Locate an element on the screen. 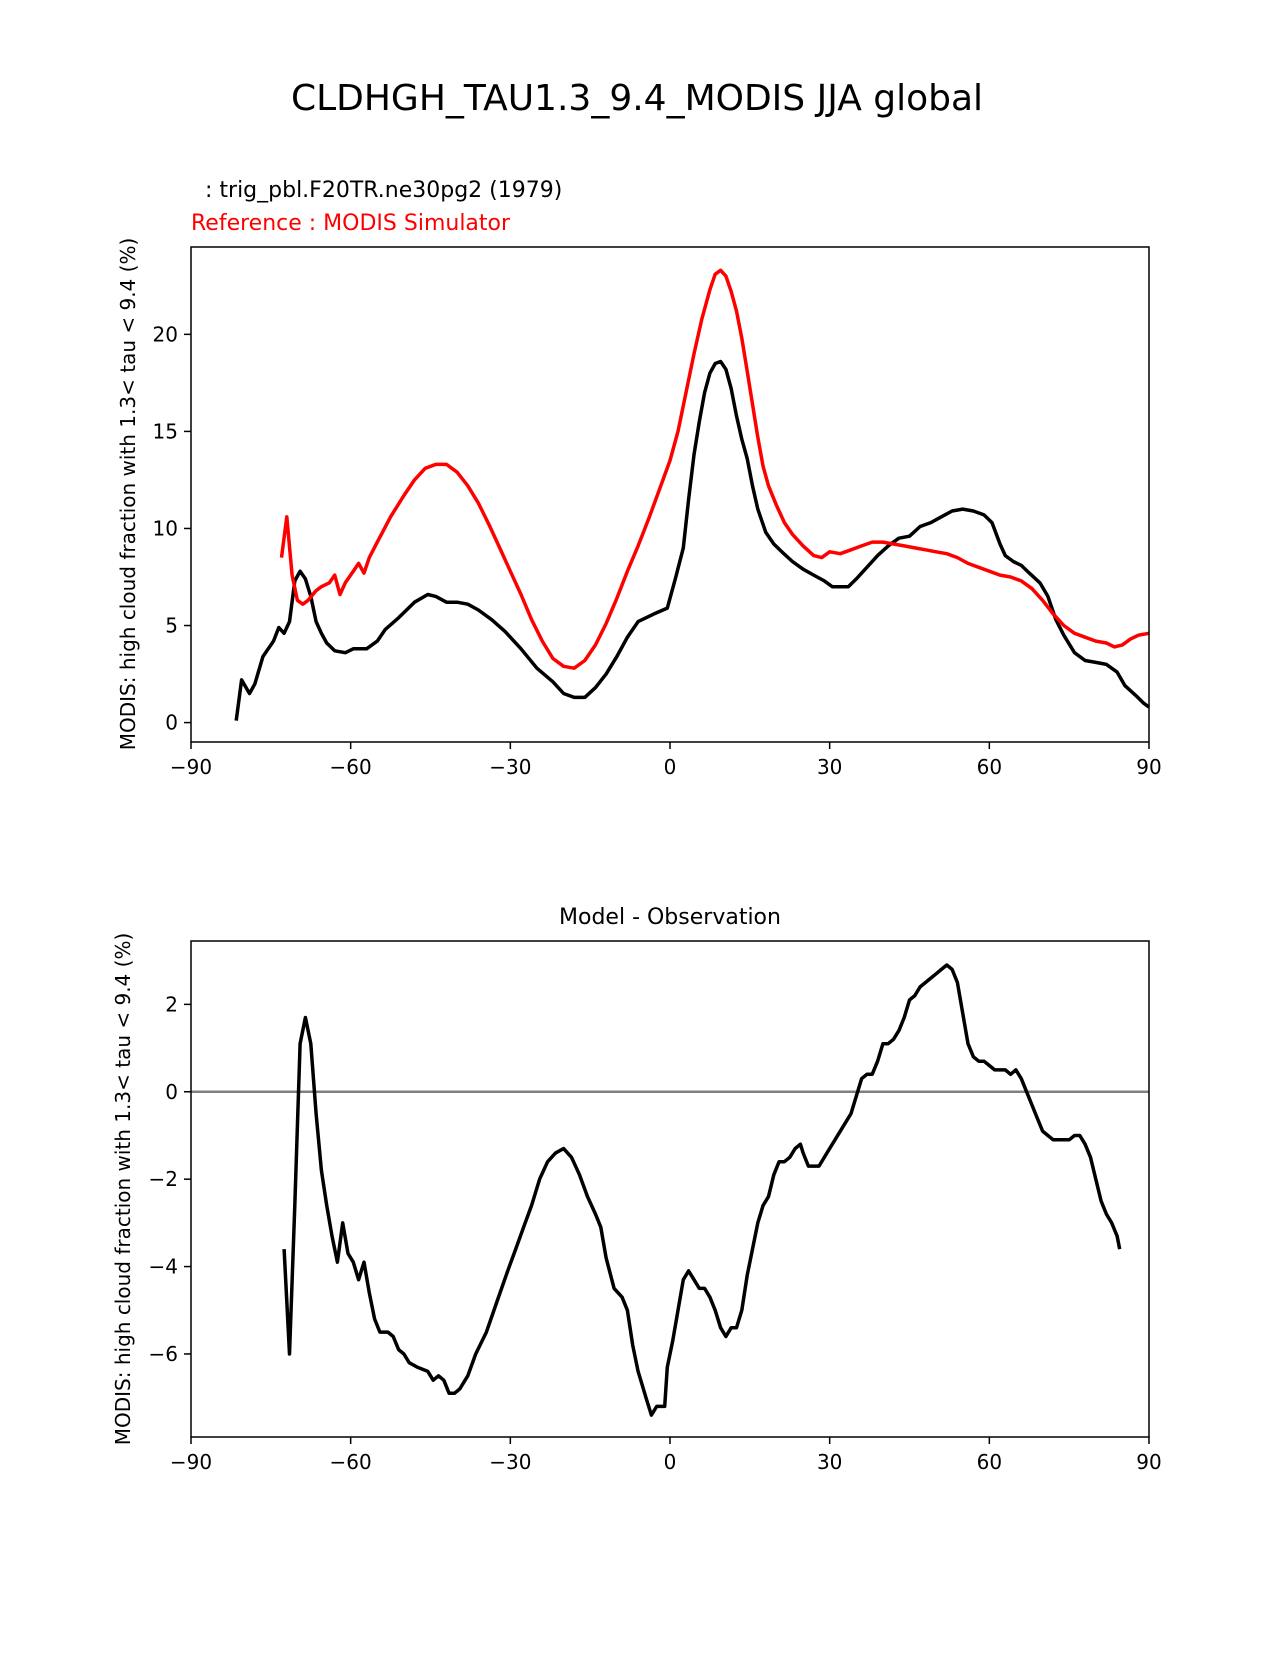 The image size is (1275, 1654). y-tick-label: −6 is located at coordinates (163, 1354).